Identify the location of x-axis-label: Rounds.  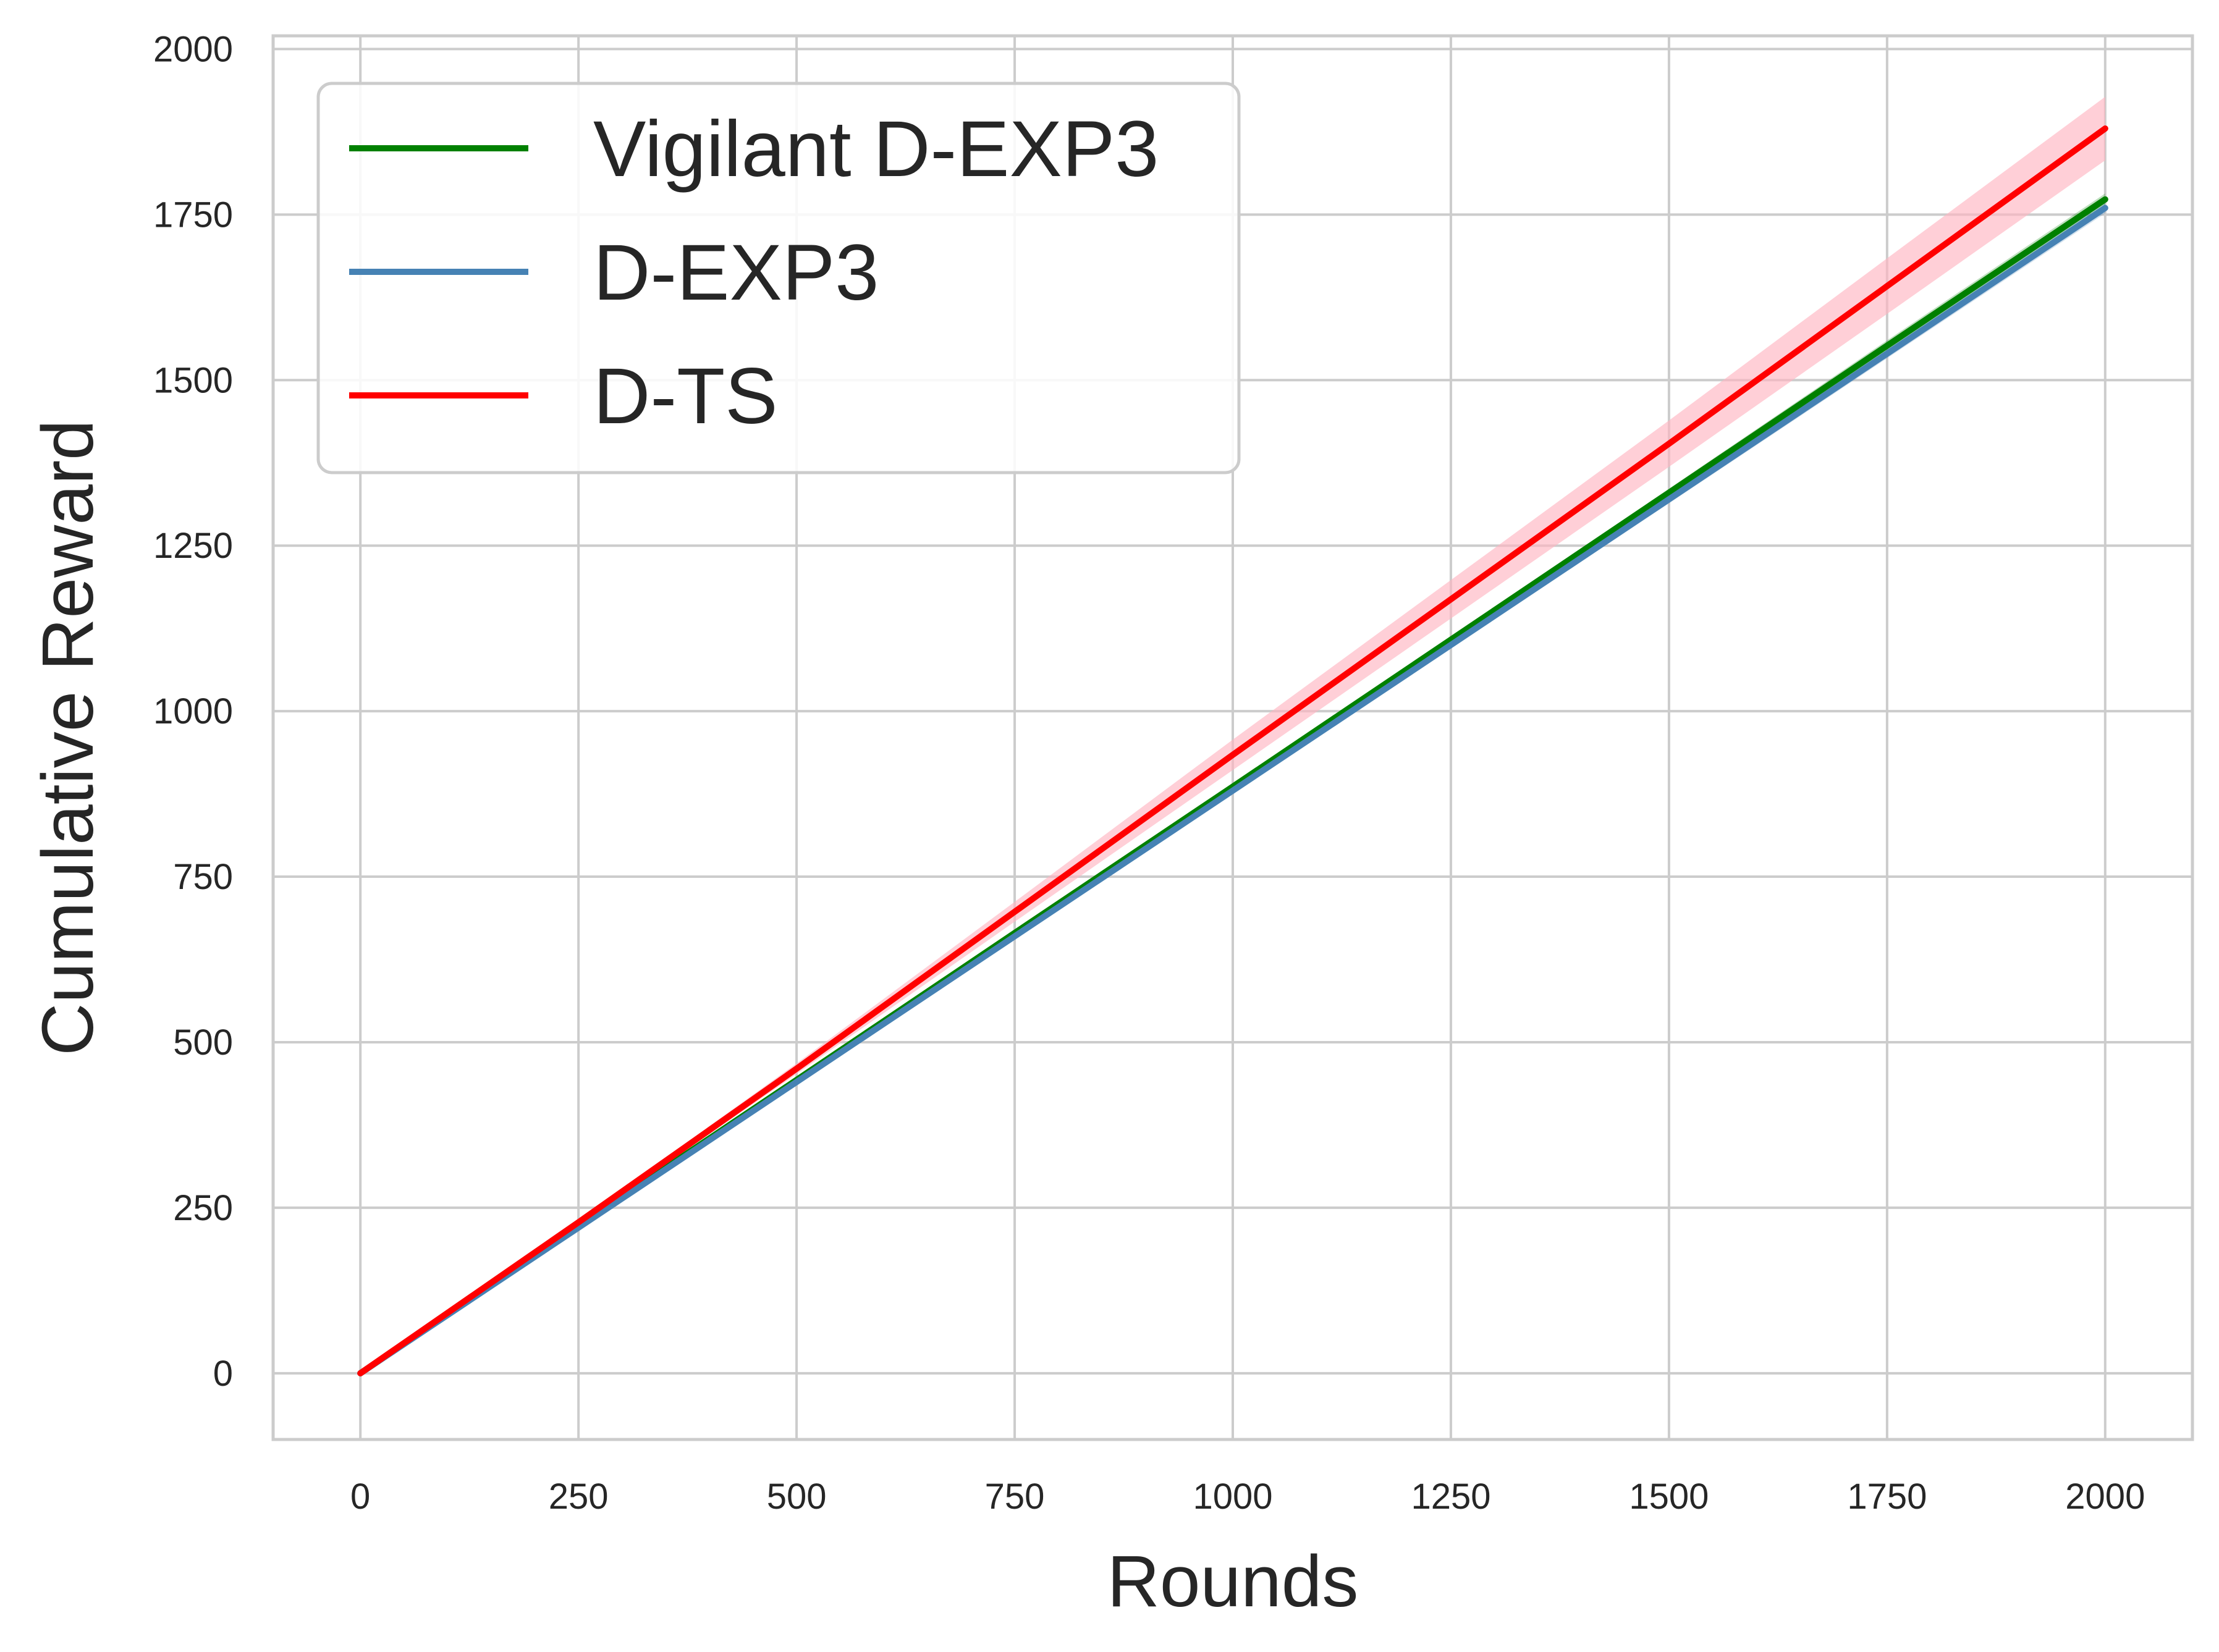
(1233, 1581).